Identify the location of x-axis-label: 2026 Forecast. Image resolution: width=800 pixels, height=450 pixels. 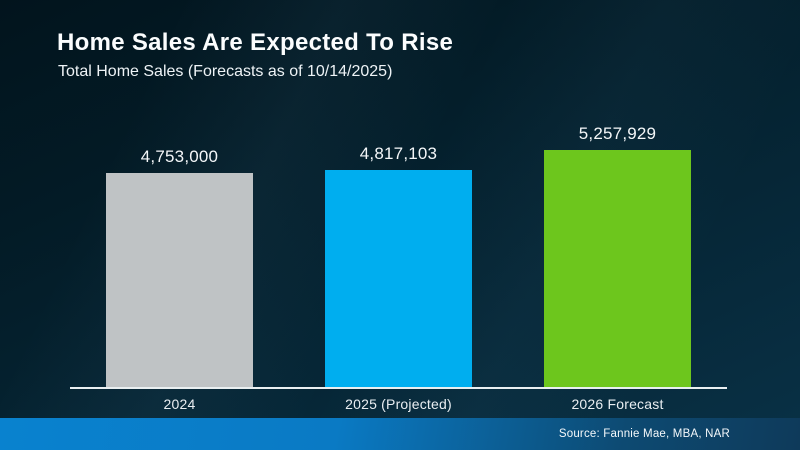
(617, 404).